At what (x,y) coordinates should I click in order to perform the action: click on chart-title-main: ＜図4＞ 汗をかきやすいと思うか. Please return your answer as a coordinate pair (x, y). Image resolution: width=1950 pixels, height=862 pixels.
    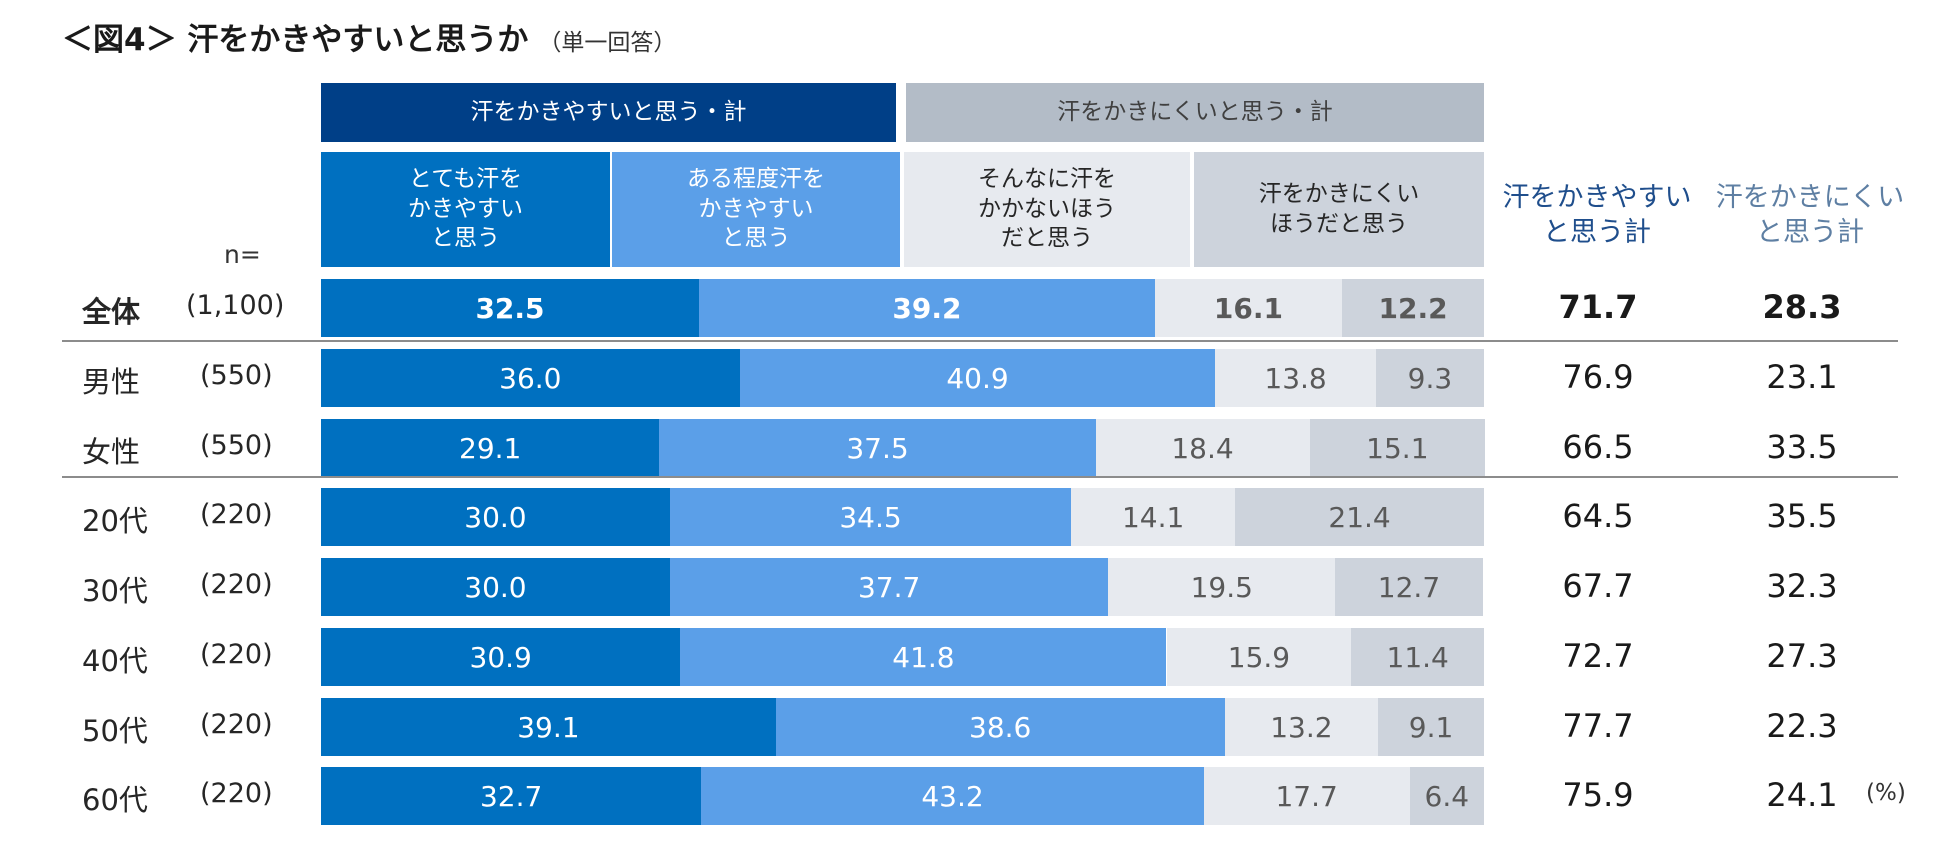
    Looking at the image, I should click on (295, 40).